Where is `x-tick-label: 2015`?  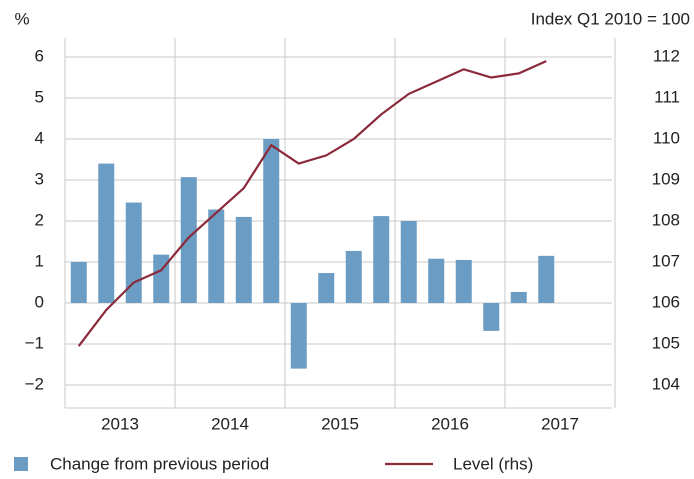
x-tick-label: 2015 is located at coordinates (340, 423).